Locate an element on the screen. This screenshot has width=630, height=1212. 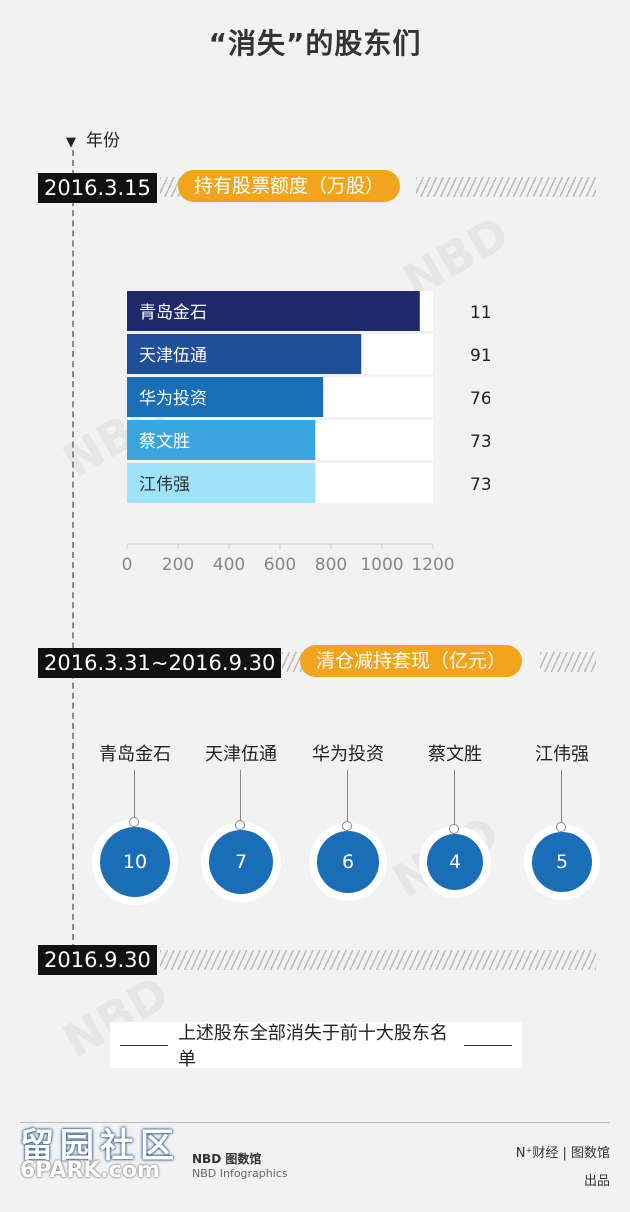
bubble-item: 华为投资 6 is located at coordinates (348, 820).